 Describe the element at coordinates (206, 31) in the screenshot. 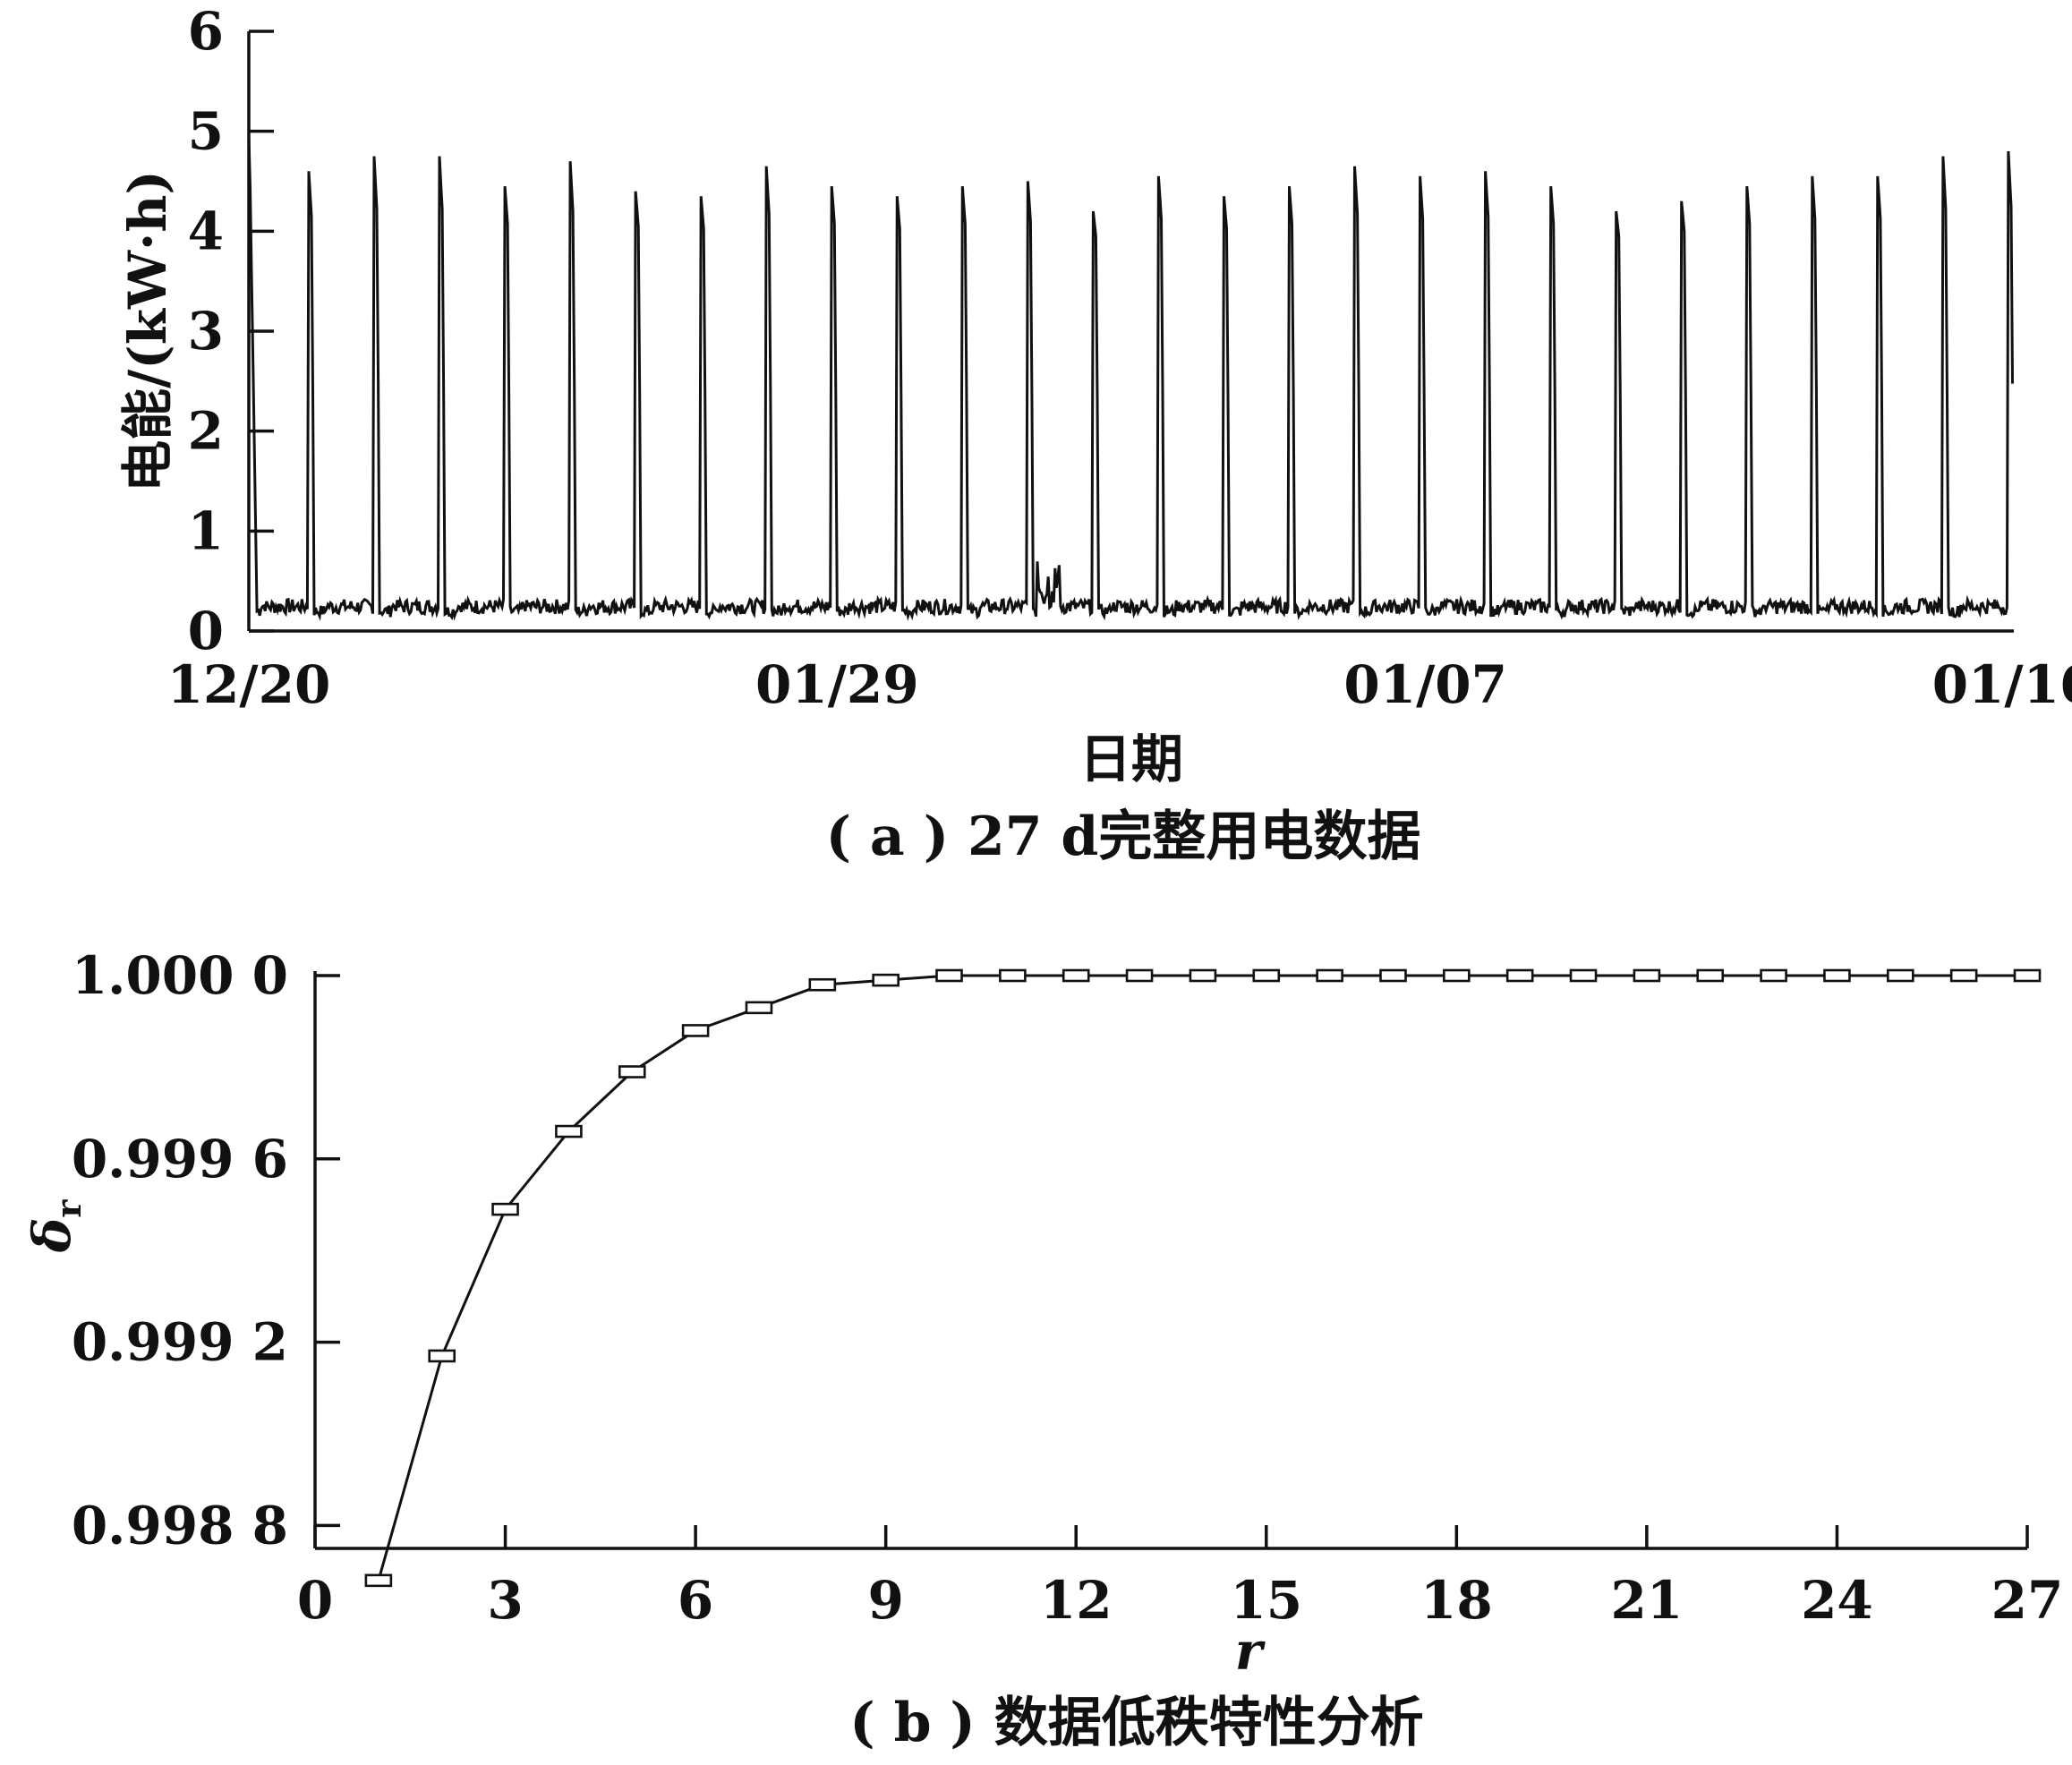

I see `chart-a-y-tick-label: 6` at that location.